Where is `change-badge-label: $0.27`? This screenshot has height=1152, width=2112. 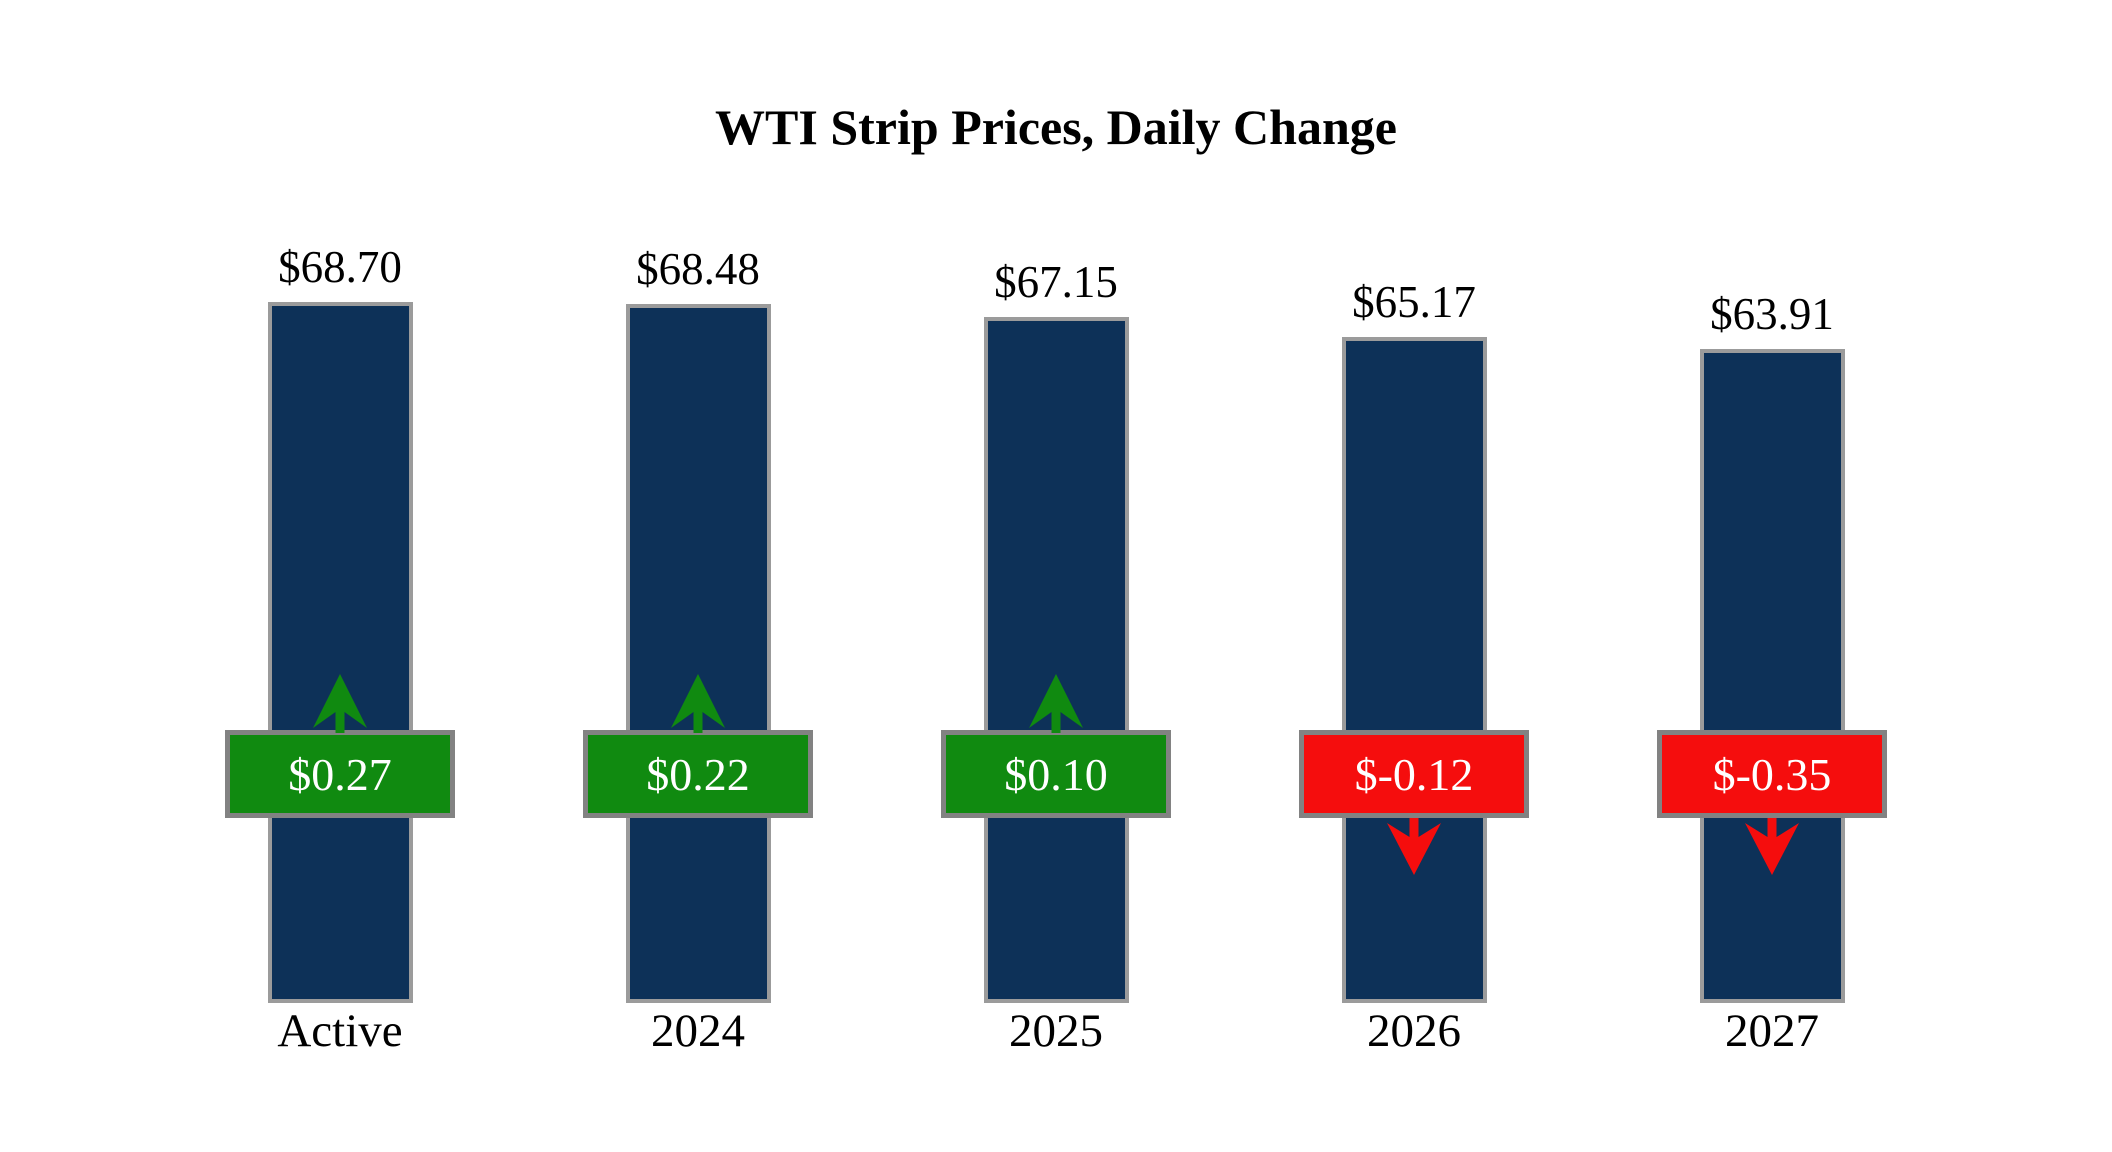
change-badge-label: $0.27 is located at coordinates (340, 774).